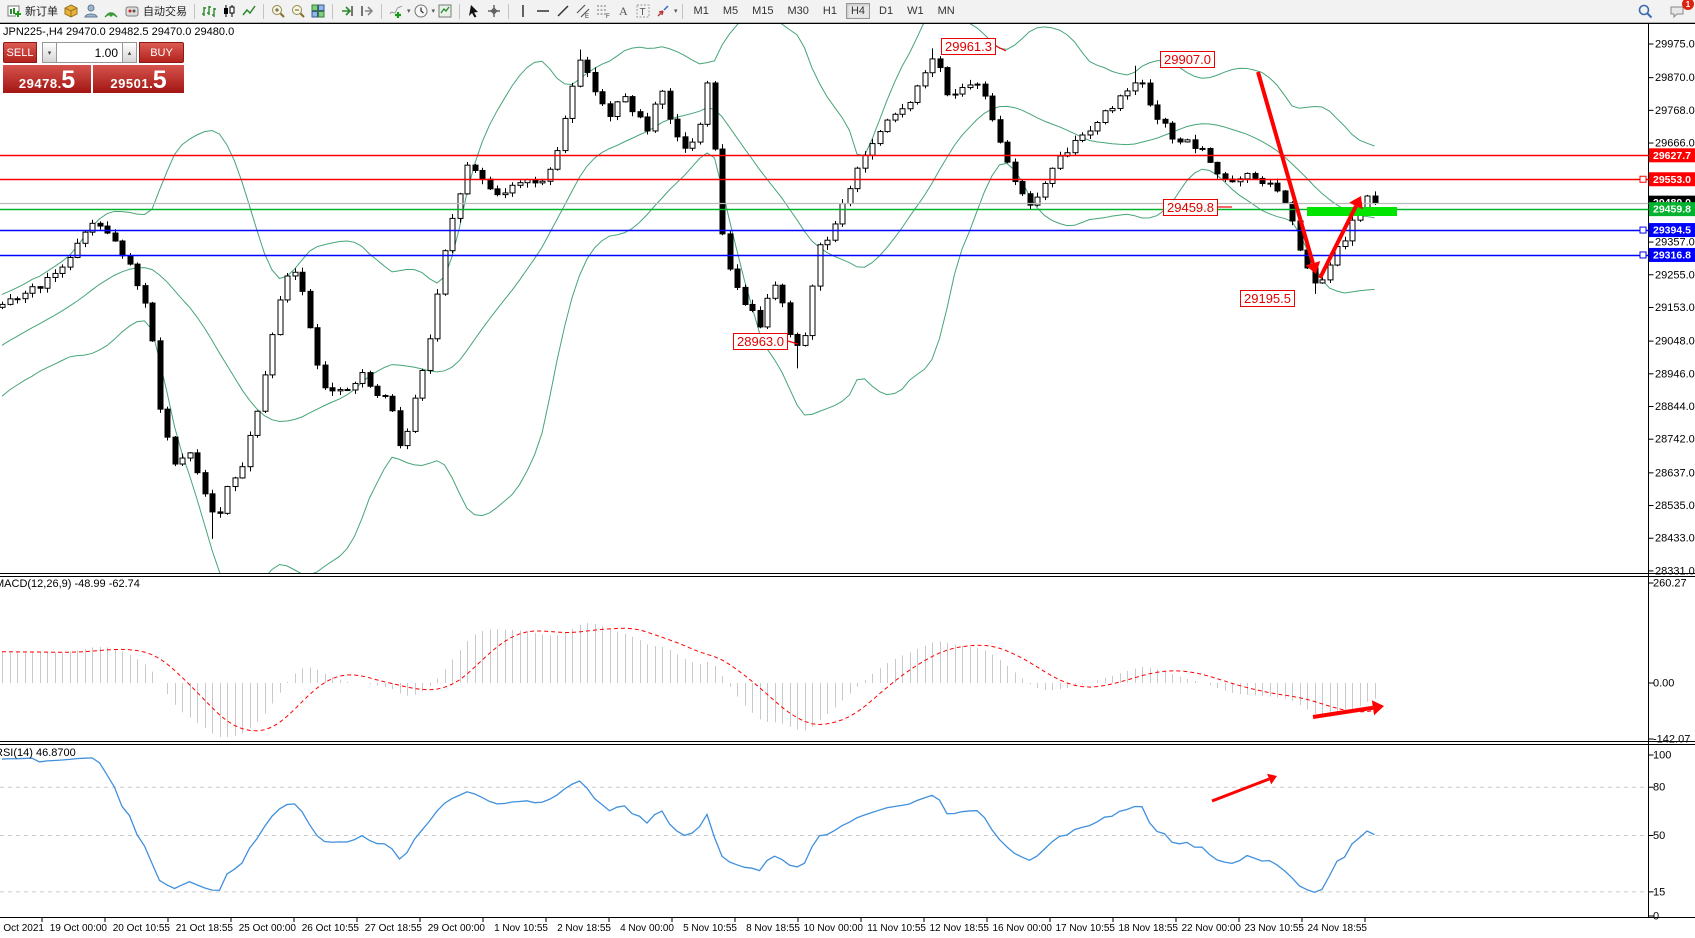 The height and width of the screenshot is (938, 1695). What do you see at coordinates (1340, 237) in the screenshot?
I see `price-up-arrow` at bounding box center [1340, 237].